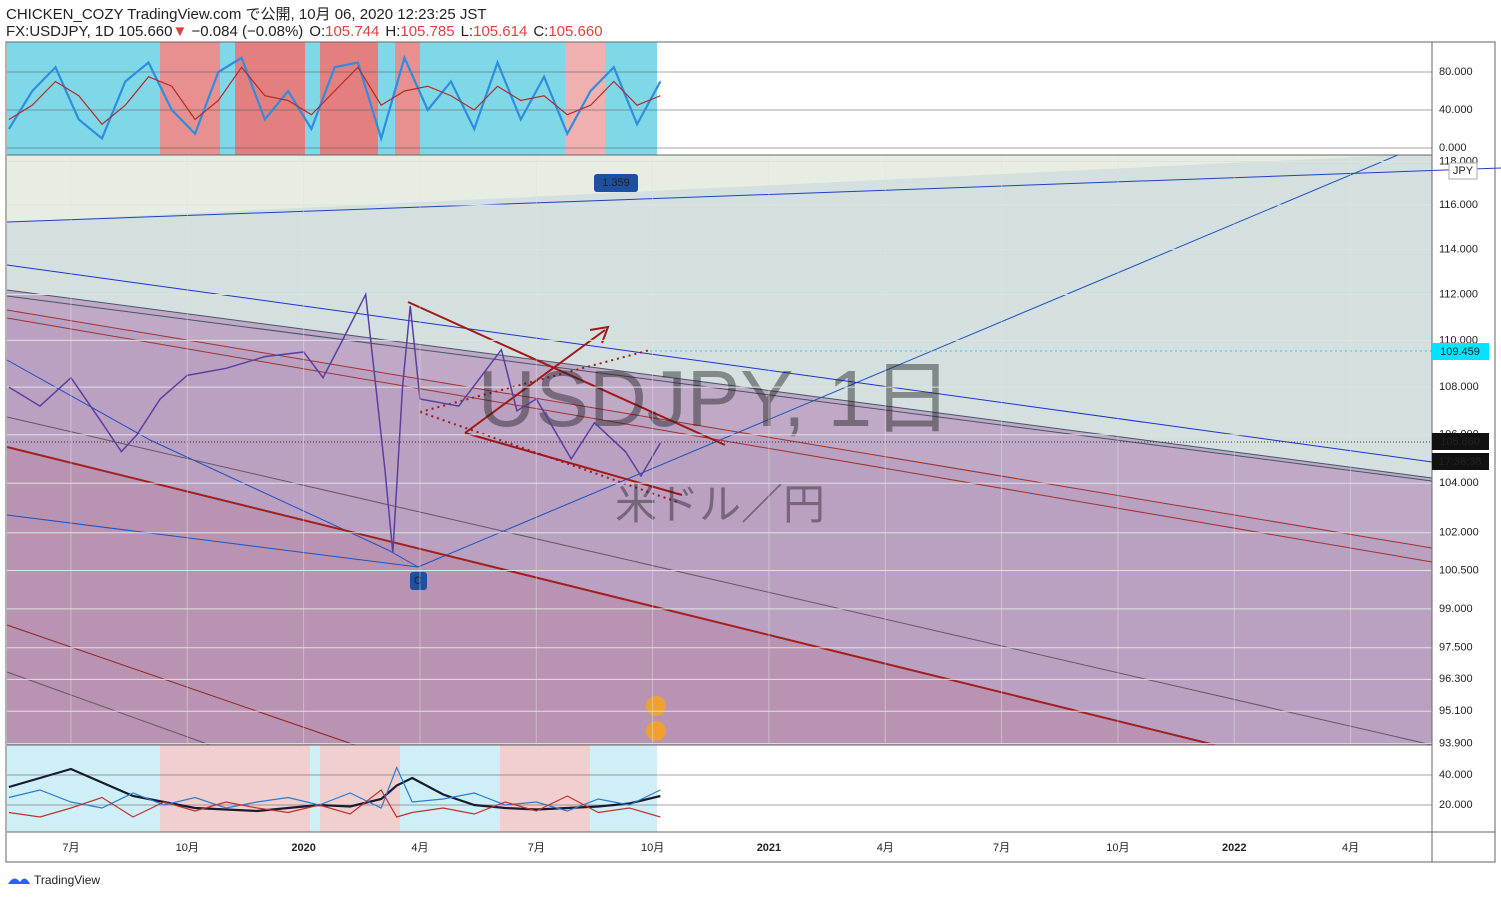 The width and height of the screenshot is (1501, 899). I want to click on countdown: 17:36:38, so click(1460, 462).